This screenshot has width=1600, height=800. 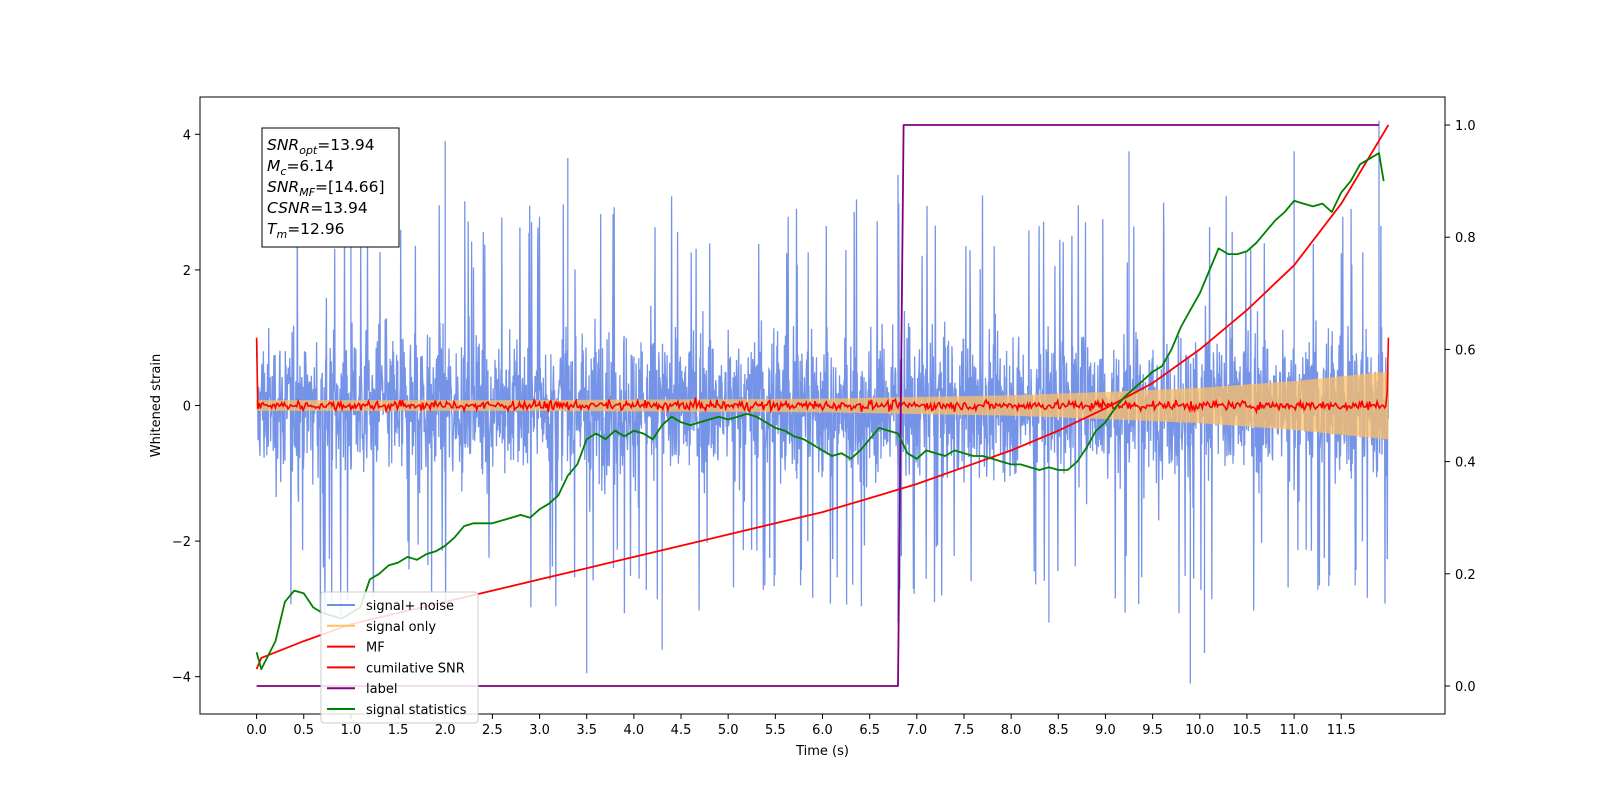 I want to click on x-tick-label: 8.0, so click(x=1011, y=730).